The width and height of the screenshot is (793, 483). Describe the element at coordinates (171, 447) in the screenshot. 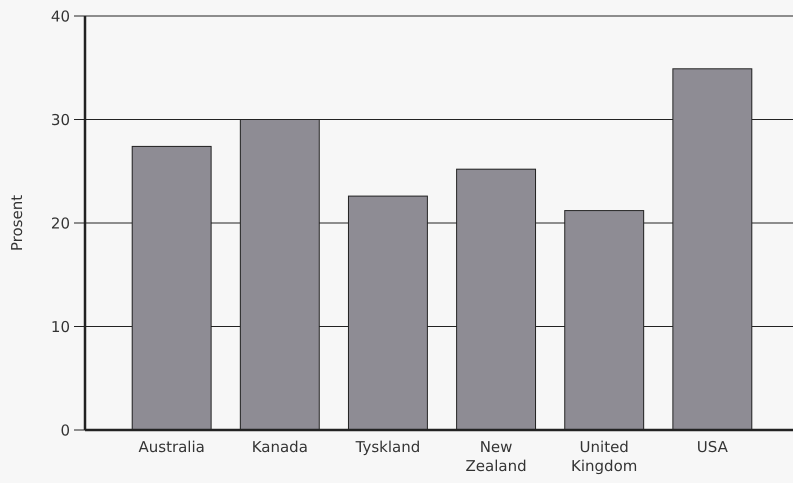

I see `x-tick-label: Australia` at that location.